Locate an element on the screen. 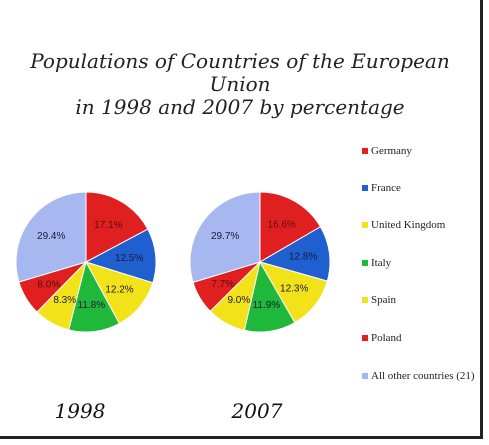  legend-item-poland: Poland is located at coordinates (382, 338).